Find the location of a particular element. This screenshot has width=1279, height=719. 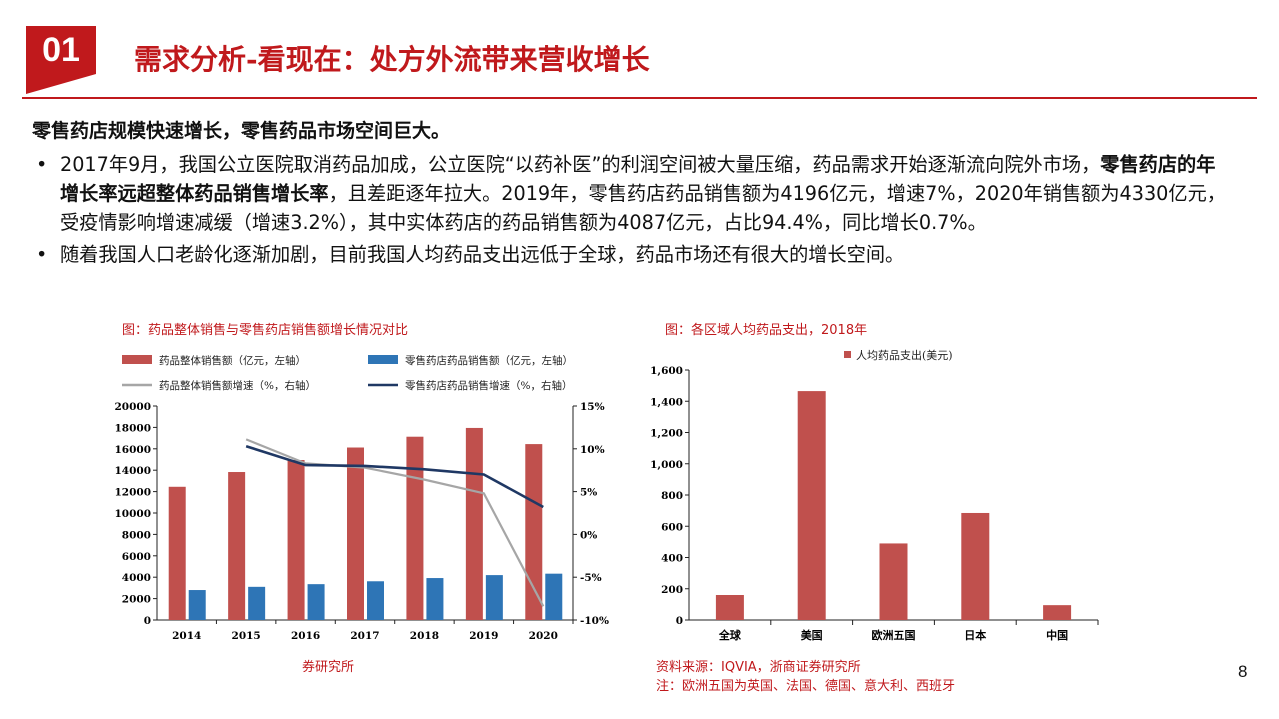

bar-total-sales-2015 is located at coordinates (237, 546).